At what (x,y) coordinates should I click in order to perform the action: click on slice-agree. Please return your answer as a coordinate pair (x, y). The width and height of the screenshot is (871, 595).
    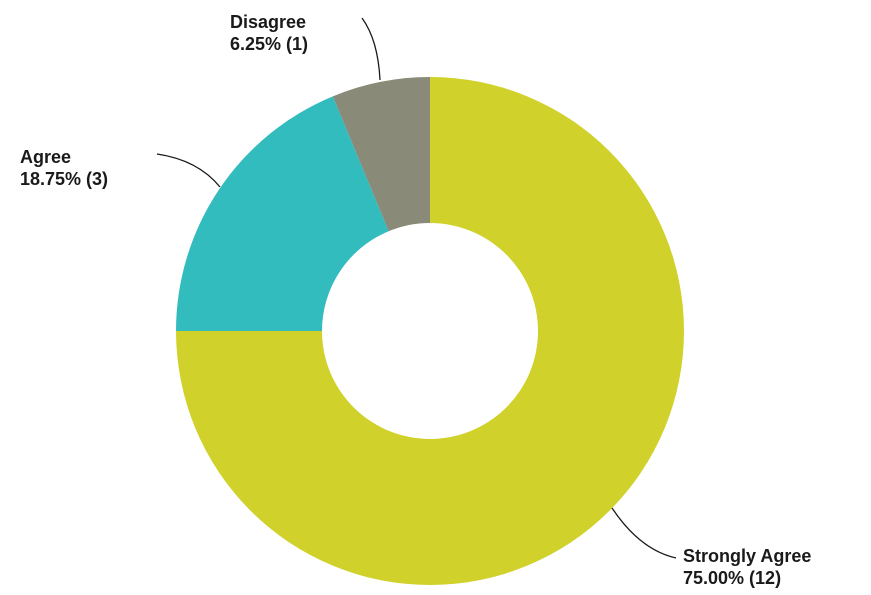
    Looking at the image, I should click on (282, 214).